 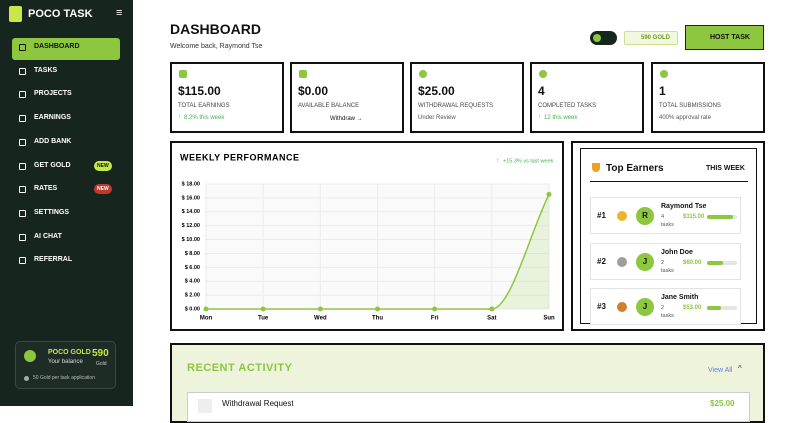 What do you see at coordinates (692, 308) in the screenshot?
I see `earner-amount: $53.00` at bounding box center [692, 308].